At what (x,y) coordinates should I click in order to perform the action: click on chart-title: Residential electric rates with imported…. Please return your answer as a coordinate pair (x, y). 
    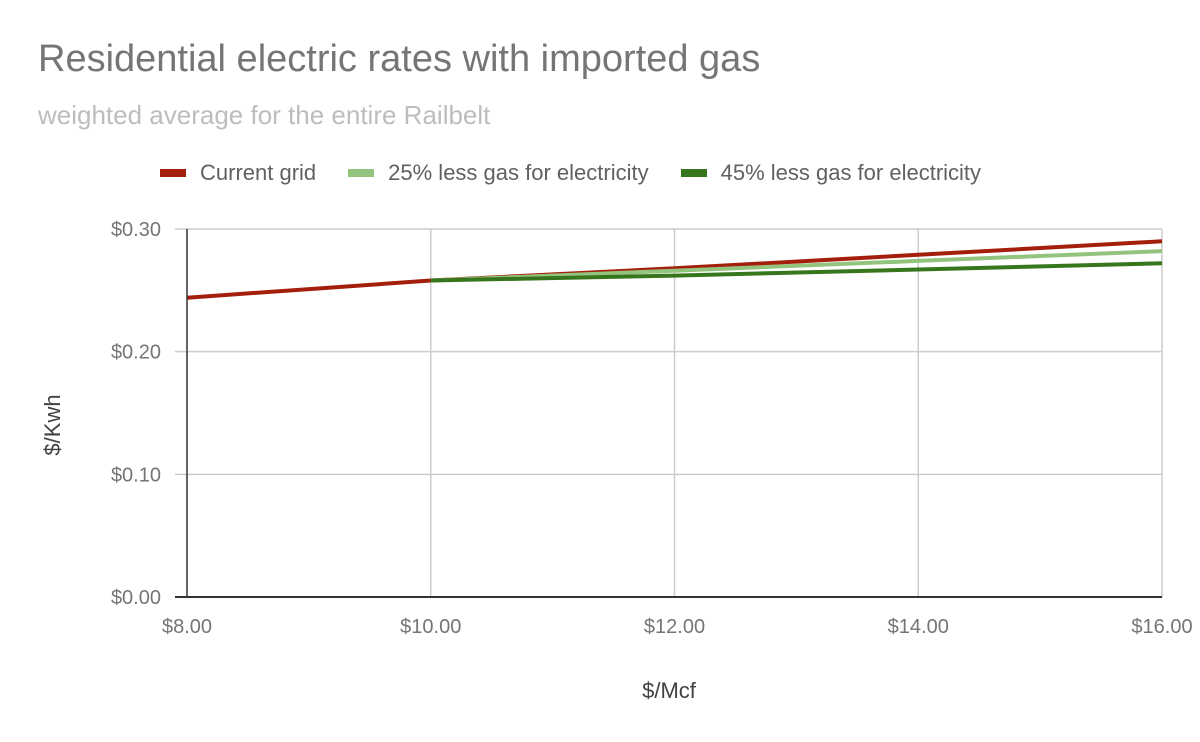
    Looking at the image, I should click on (399, 59).